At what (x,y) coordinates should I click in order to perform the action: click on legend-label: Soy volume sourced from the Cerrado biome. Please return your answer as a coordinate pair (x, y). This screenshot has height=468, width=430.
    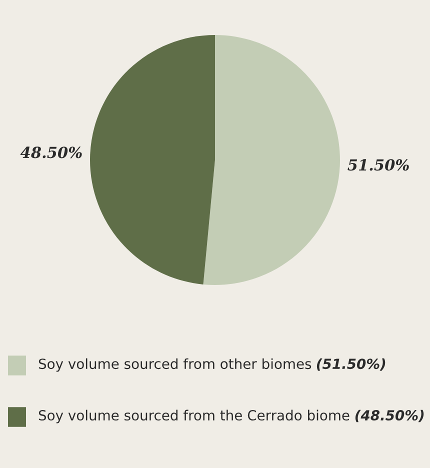
    Looking at the image, I should click on (194, 417).